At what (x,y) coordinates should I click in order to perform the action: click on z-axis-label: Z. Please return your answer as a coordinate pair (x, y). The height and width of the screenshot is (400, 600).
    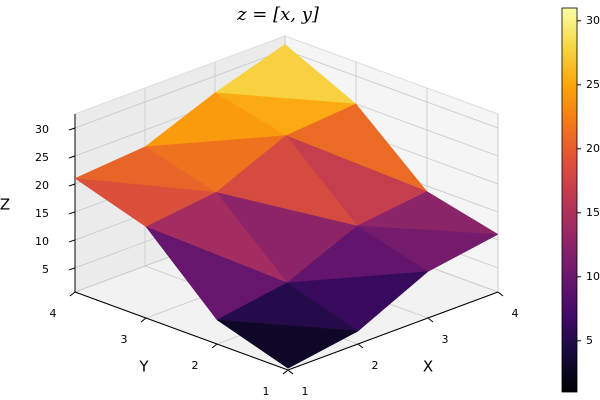
    Looking at the image, I should click on (5, 205).